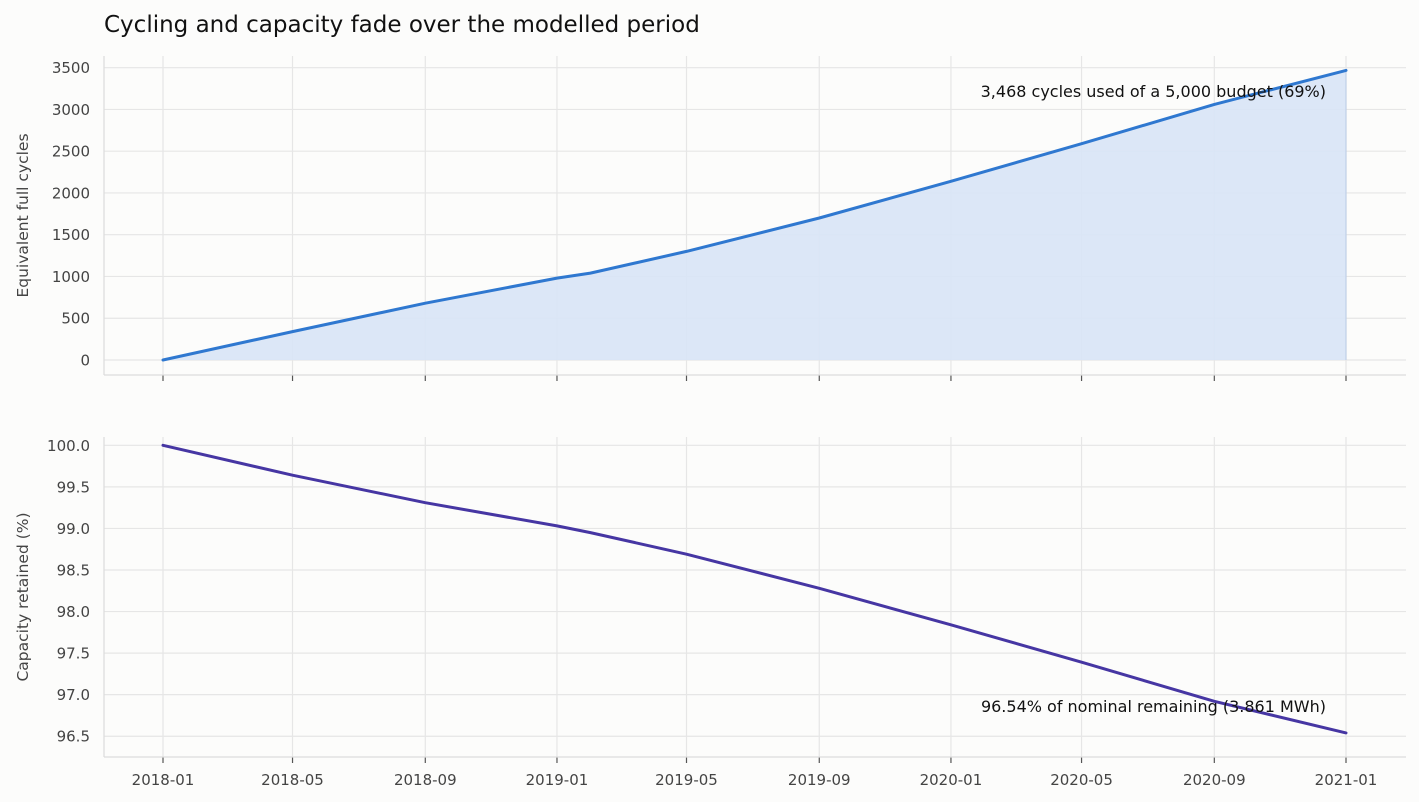 The image size is (1419, 802). Describe the element at coordinates (75, 319) in the screenshot. I see `y-tick-label: 500` at that location.